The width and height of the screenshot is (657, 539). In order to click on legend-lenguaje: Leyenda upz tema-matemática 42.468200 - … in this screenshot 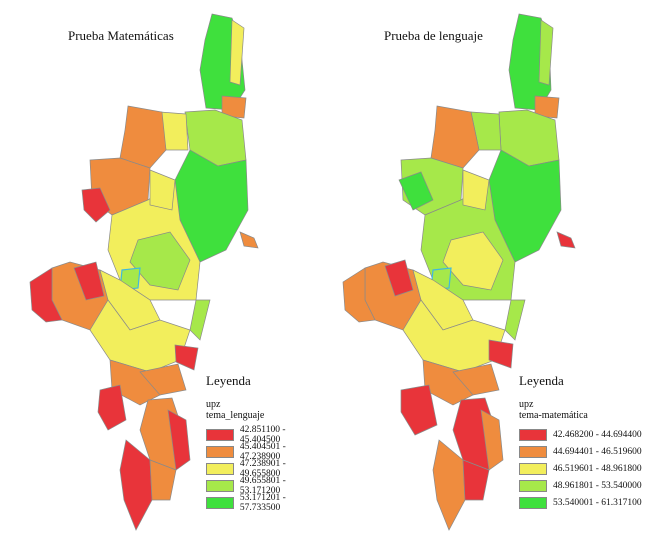, I will do `click(580, 442)`.